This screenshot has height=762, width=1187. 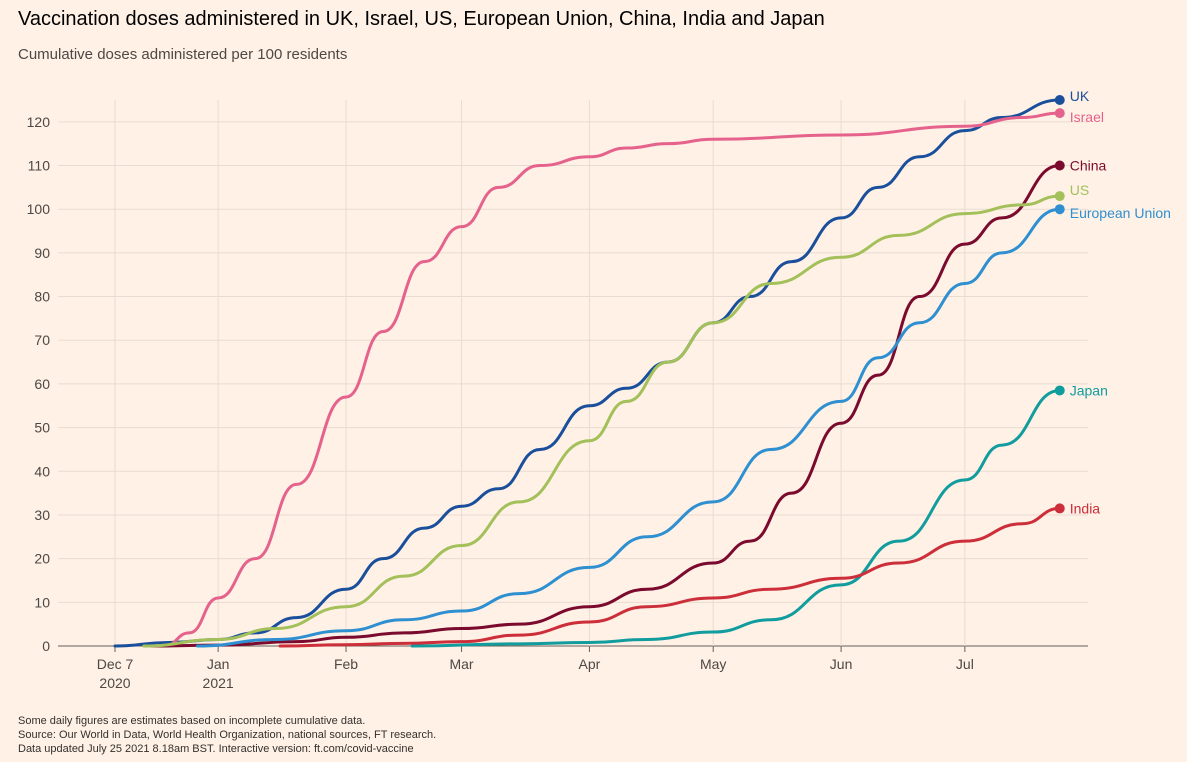 I want to click on y-tick-label: 20, so click(x=42, y=559).